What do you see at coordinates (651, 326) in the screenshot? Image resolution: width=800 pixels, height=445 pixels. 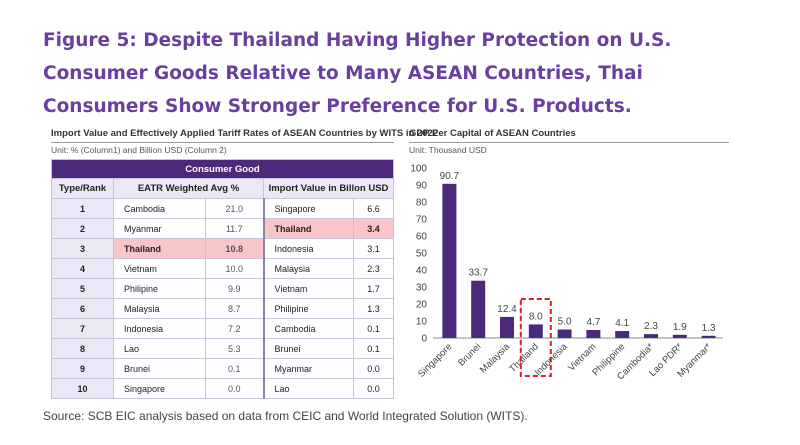 I see `data-label: 2.3` at bounding box center [651, 326].